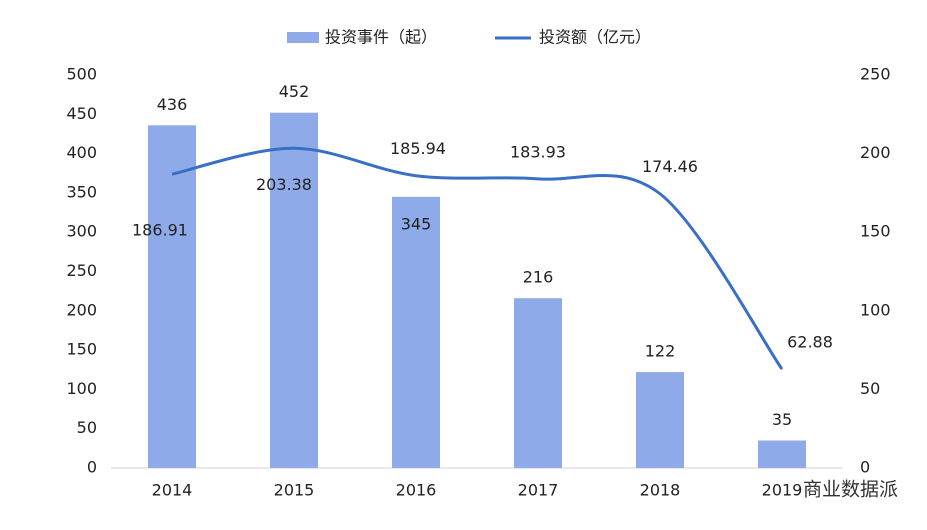 The width and height of the screenshot is (927, 530). Describe the element at coordinates (303, 37) in the screenshot. I see `legend-swatch` at that location.